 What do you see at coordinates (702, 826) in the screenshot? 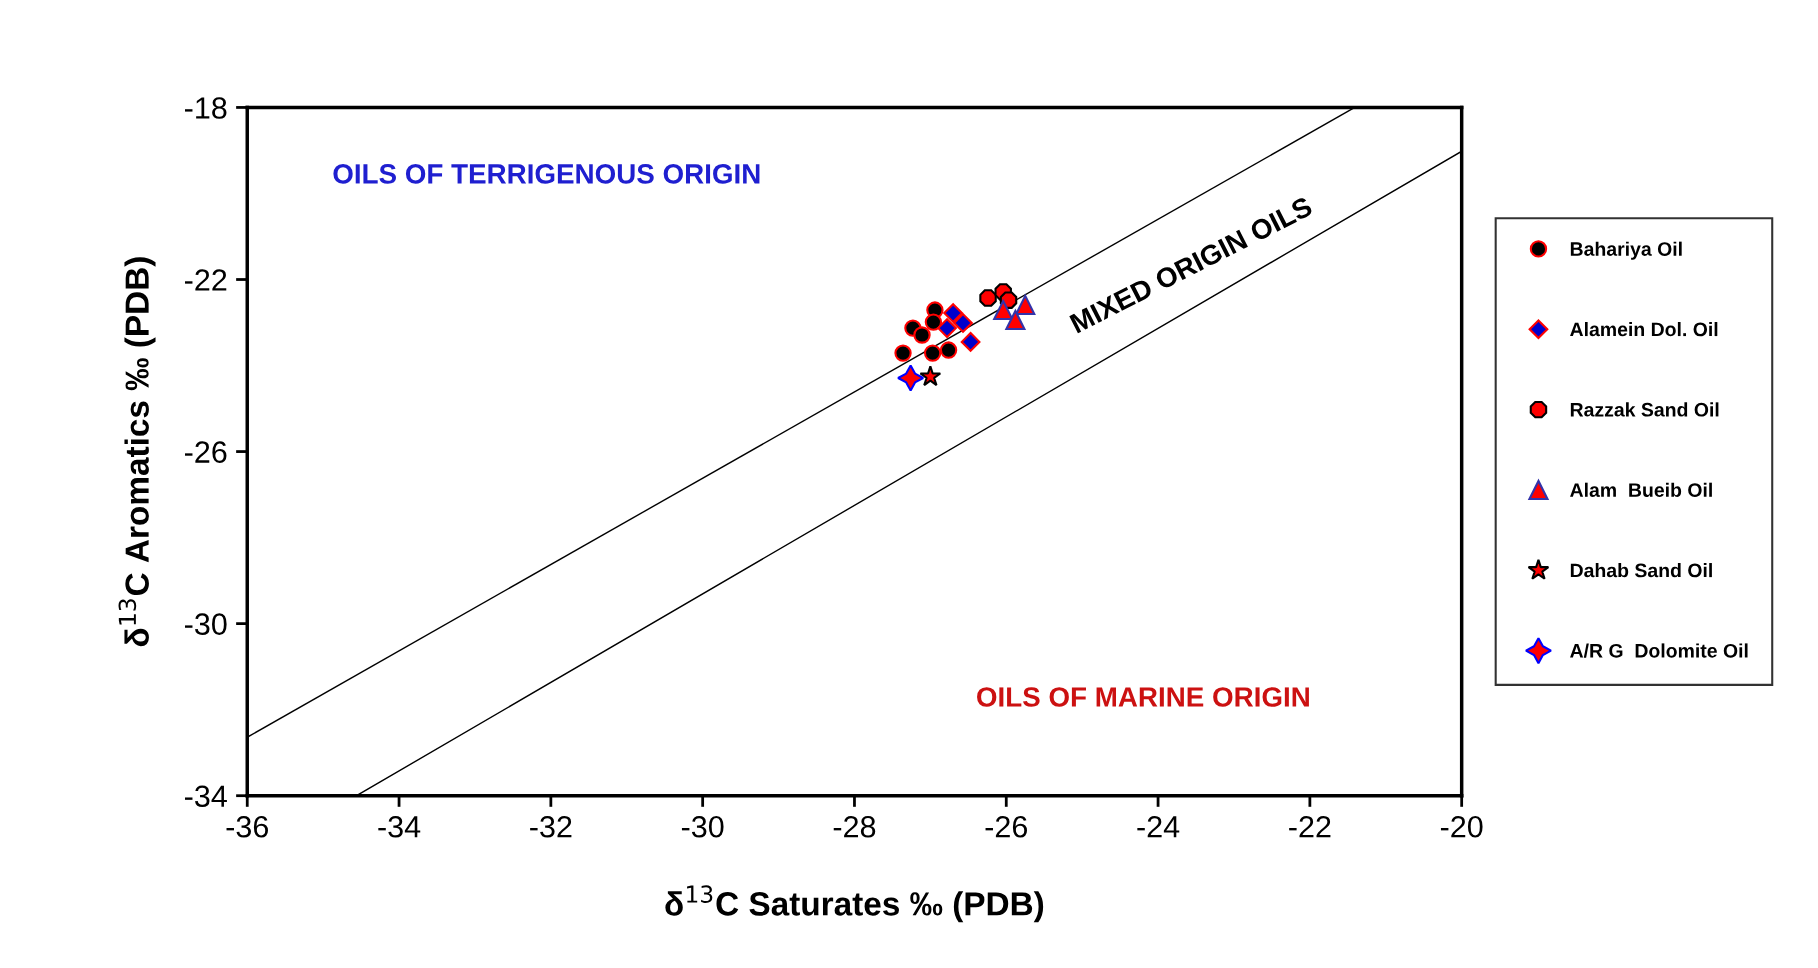
I see `x-tick-label: -30` at bounding box center [702, 826].